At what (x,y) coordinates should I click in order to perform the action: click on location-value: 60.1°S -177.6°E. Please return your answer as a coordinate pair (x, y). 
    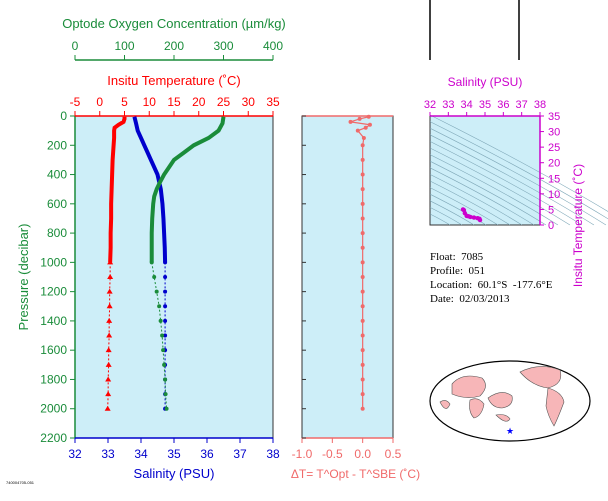
    Looking at the image, I should click on (515, 285).